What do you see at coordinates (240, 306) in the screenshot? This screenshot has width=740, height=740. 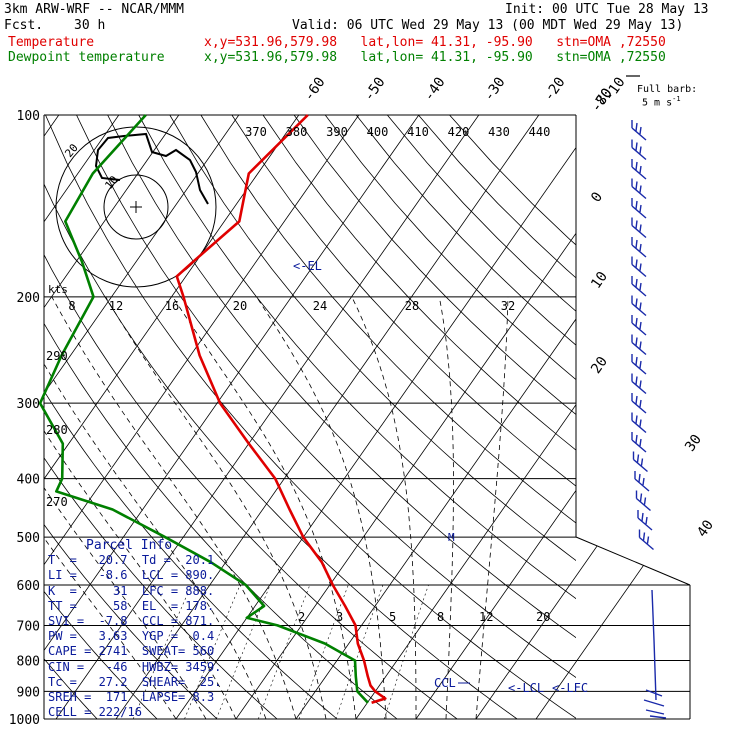 I see `hodograph-speed-label: 20` at bounding box center [240, 306].